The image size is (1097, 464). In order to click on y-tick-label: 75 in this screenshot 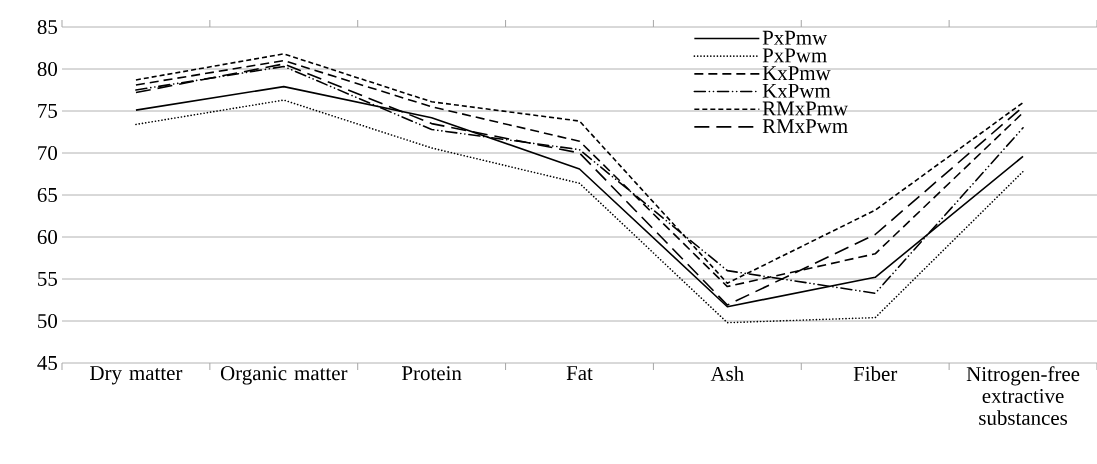, I will do `click(47, 111)`.